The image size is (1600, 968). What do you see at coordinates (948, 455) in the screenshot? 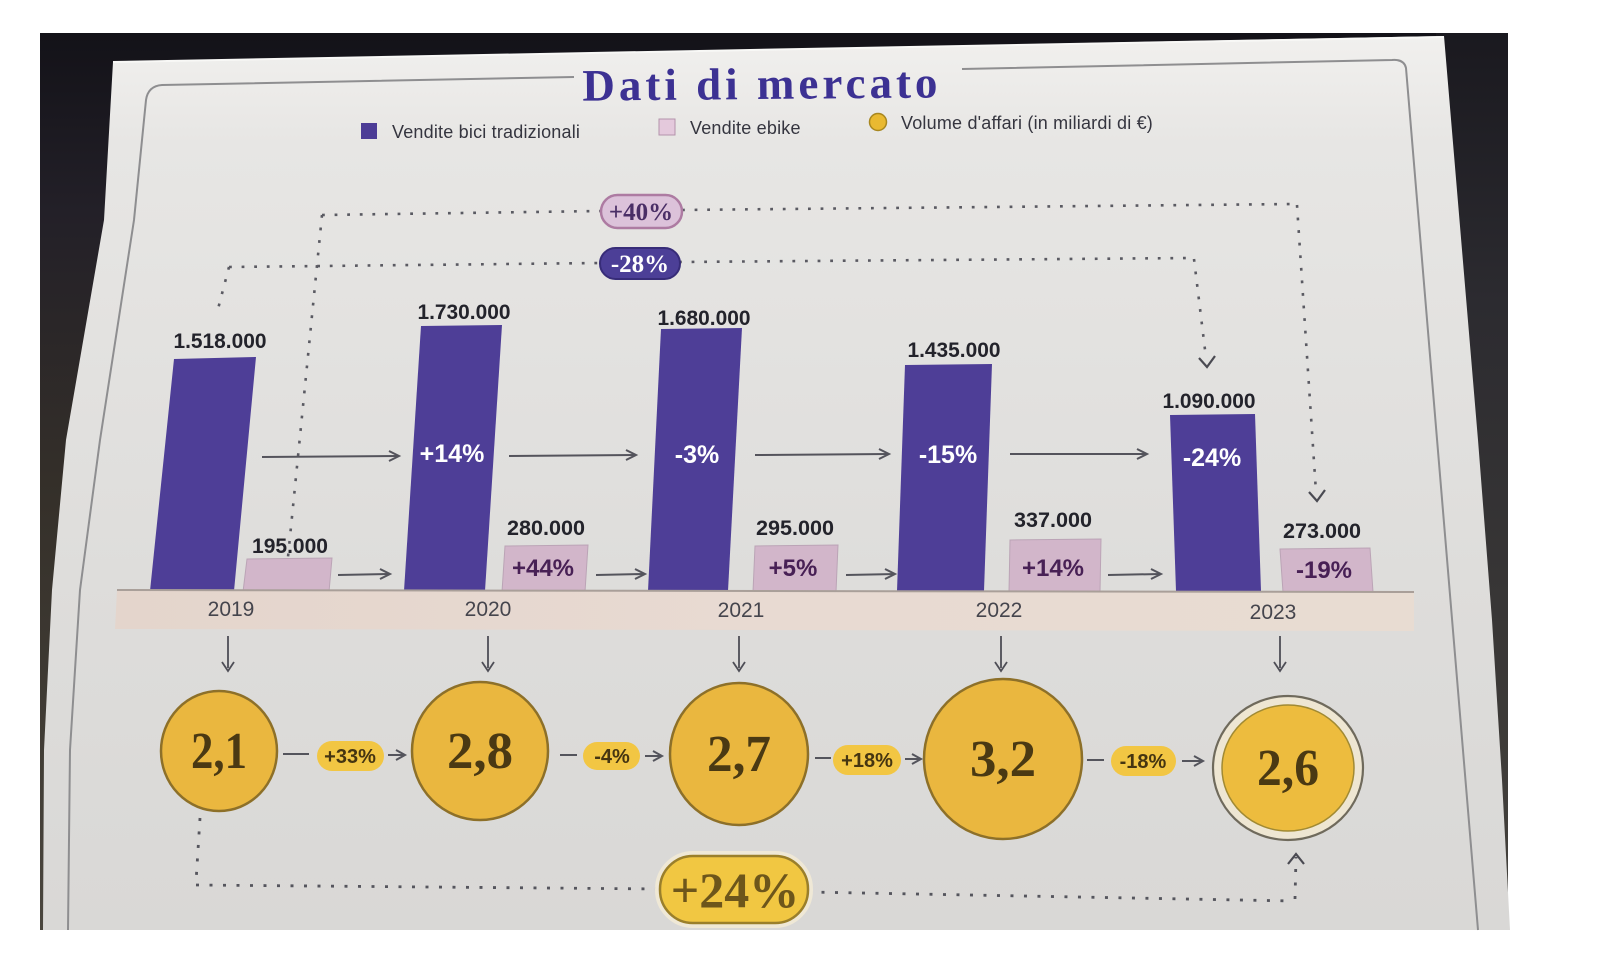
I see `svg-text: -15%` at bounding box center [948, 455].